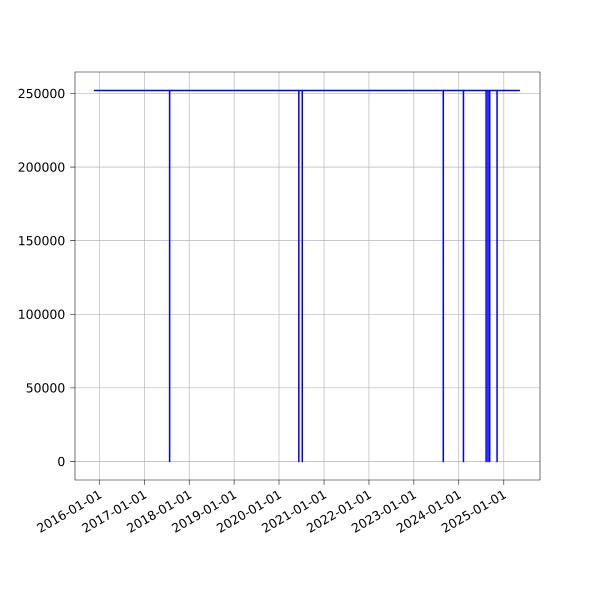 The image size is (600, 600). What do you see at coordinates (45, 388) in the screenshot?
I see `y-tick-label: 50000` at bounding box center [45, 388].